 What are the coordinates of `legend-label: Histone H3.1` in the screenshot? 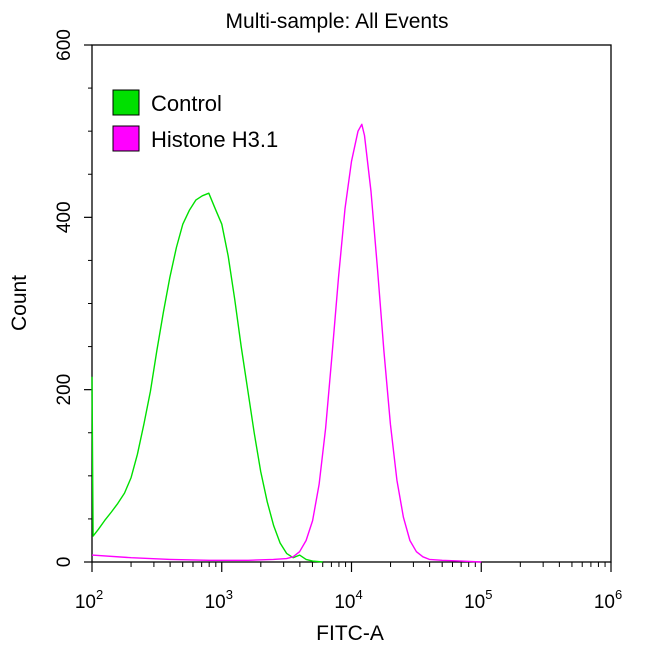 It's located at (214, 139).